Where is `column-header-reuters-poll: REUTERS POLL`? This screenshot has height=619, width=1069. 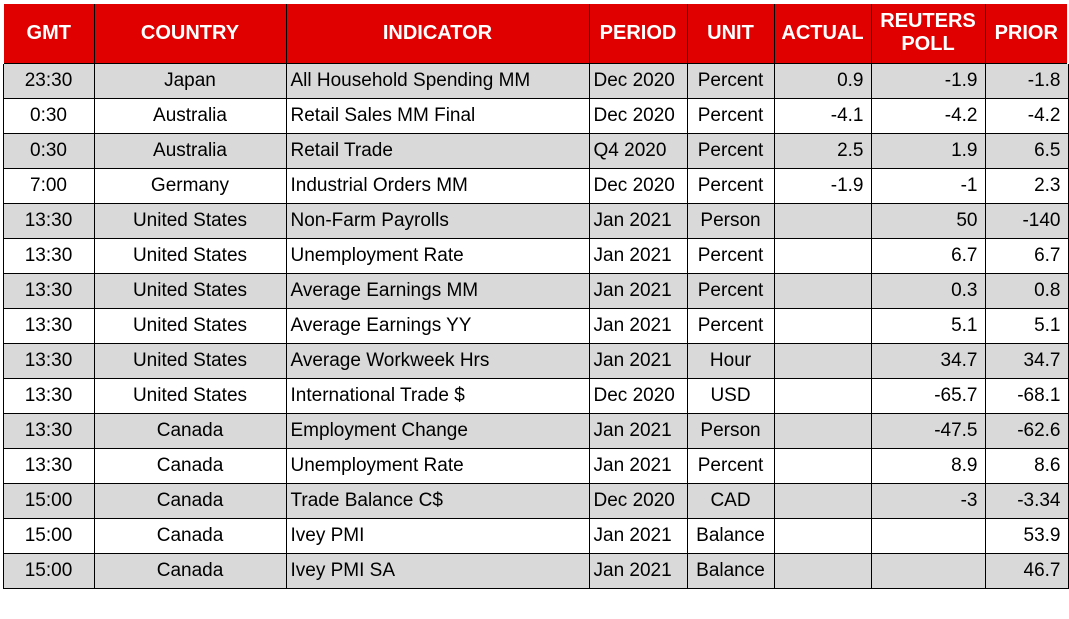 column-header-reuters-poll: REUTERS POLL is located at coordinates (928, 33).